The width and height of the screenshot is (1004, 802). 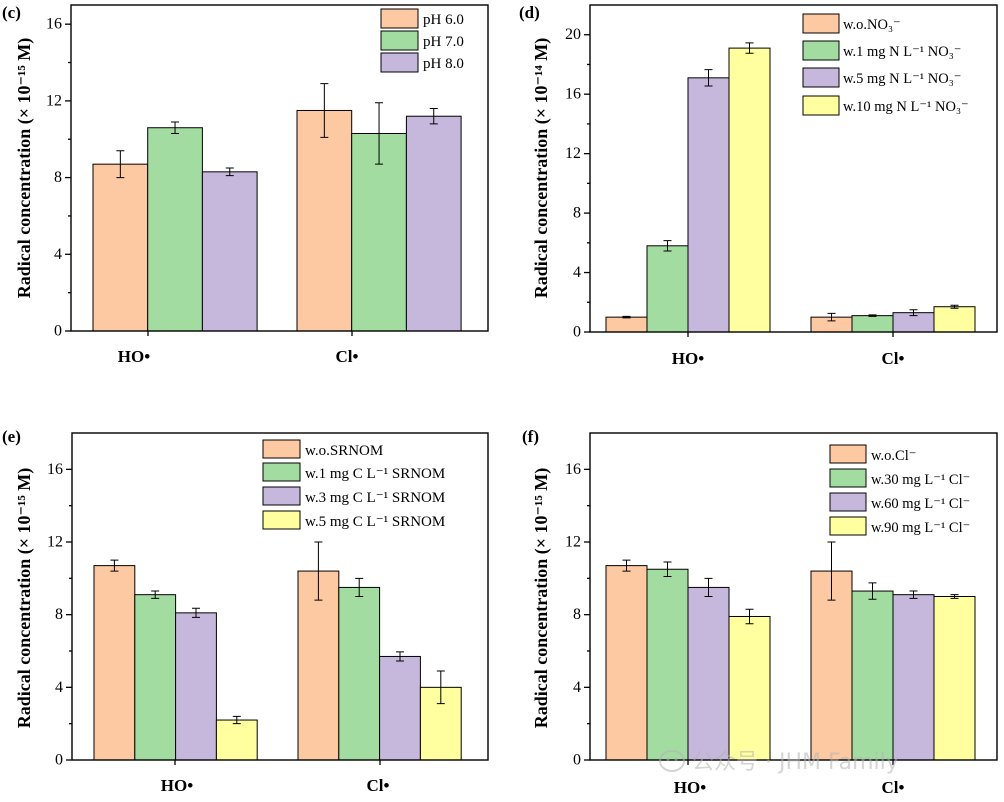 I want to click on legend-label: pH 7.0, so click(x=443, y=42).